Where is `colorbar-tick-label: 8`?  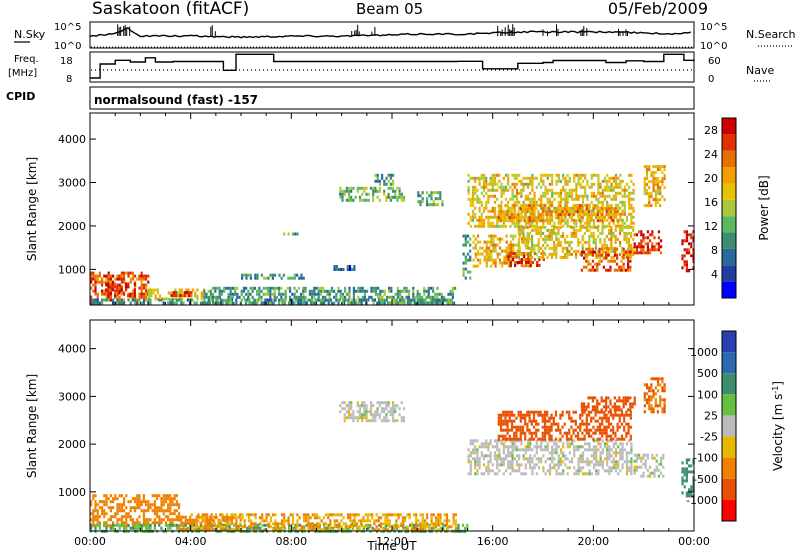 colorbar-tick-label: 8 is located at coordinates (714, 250).